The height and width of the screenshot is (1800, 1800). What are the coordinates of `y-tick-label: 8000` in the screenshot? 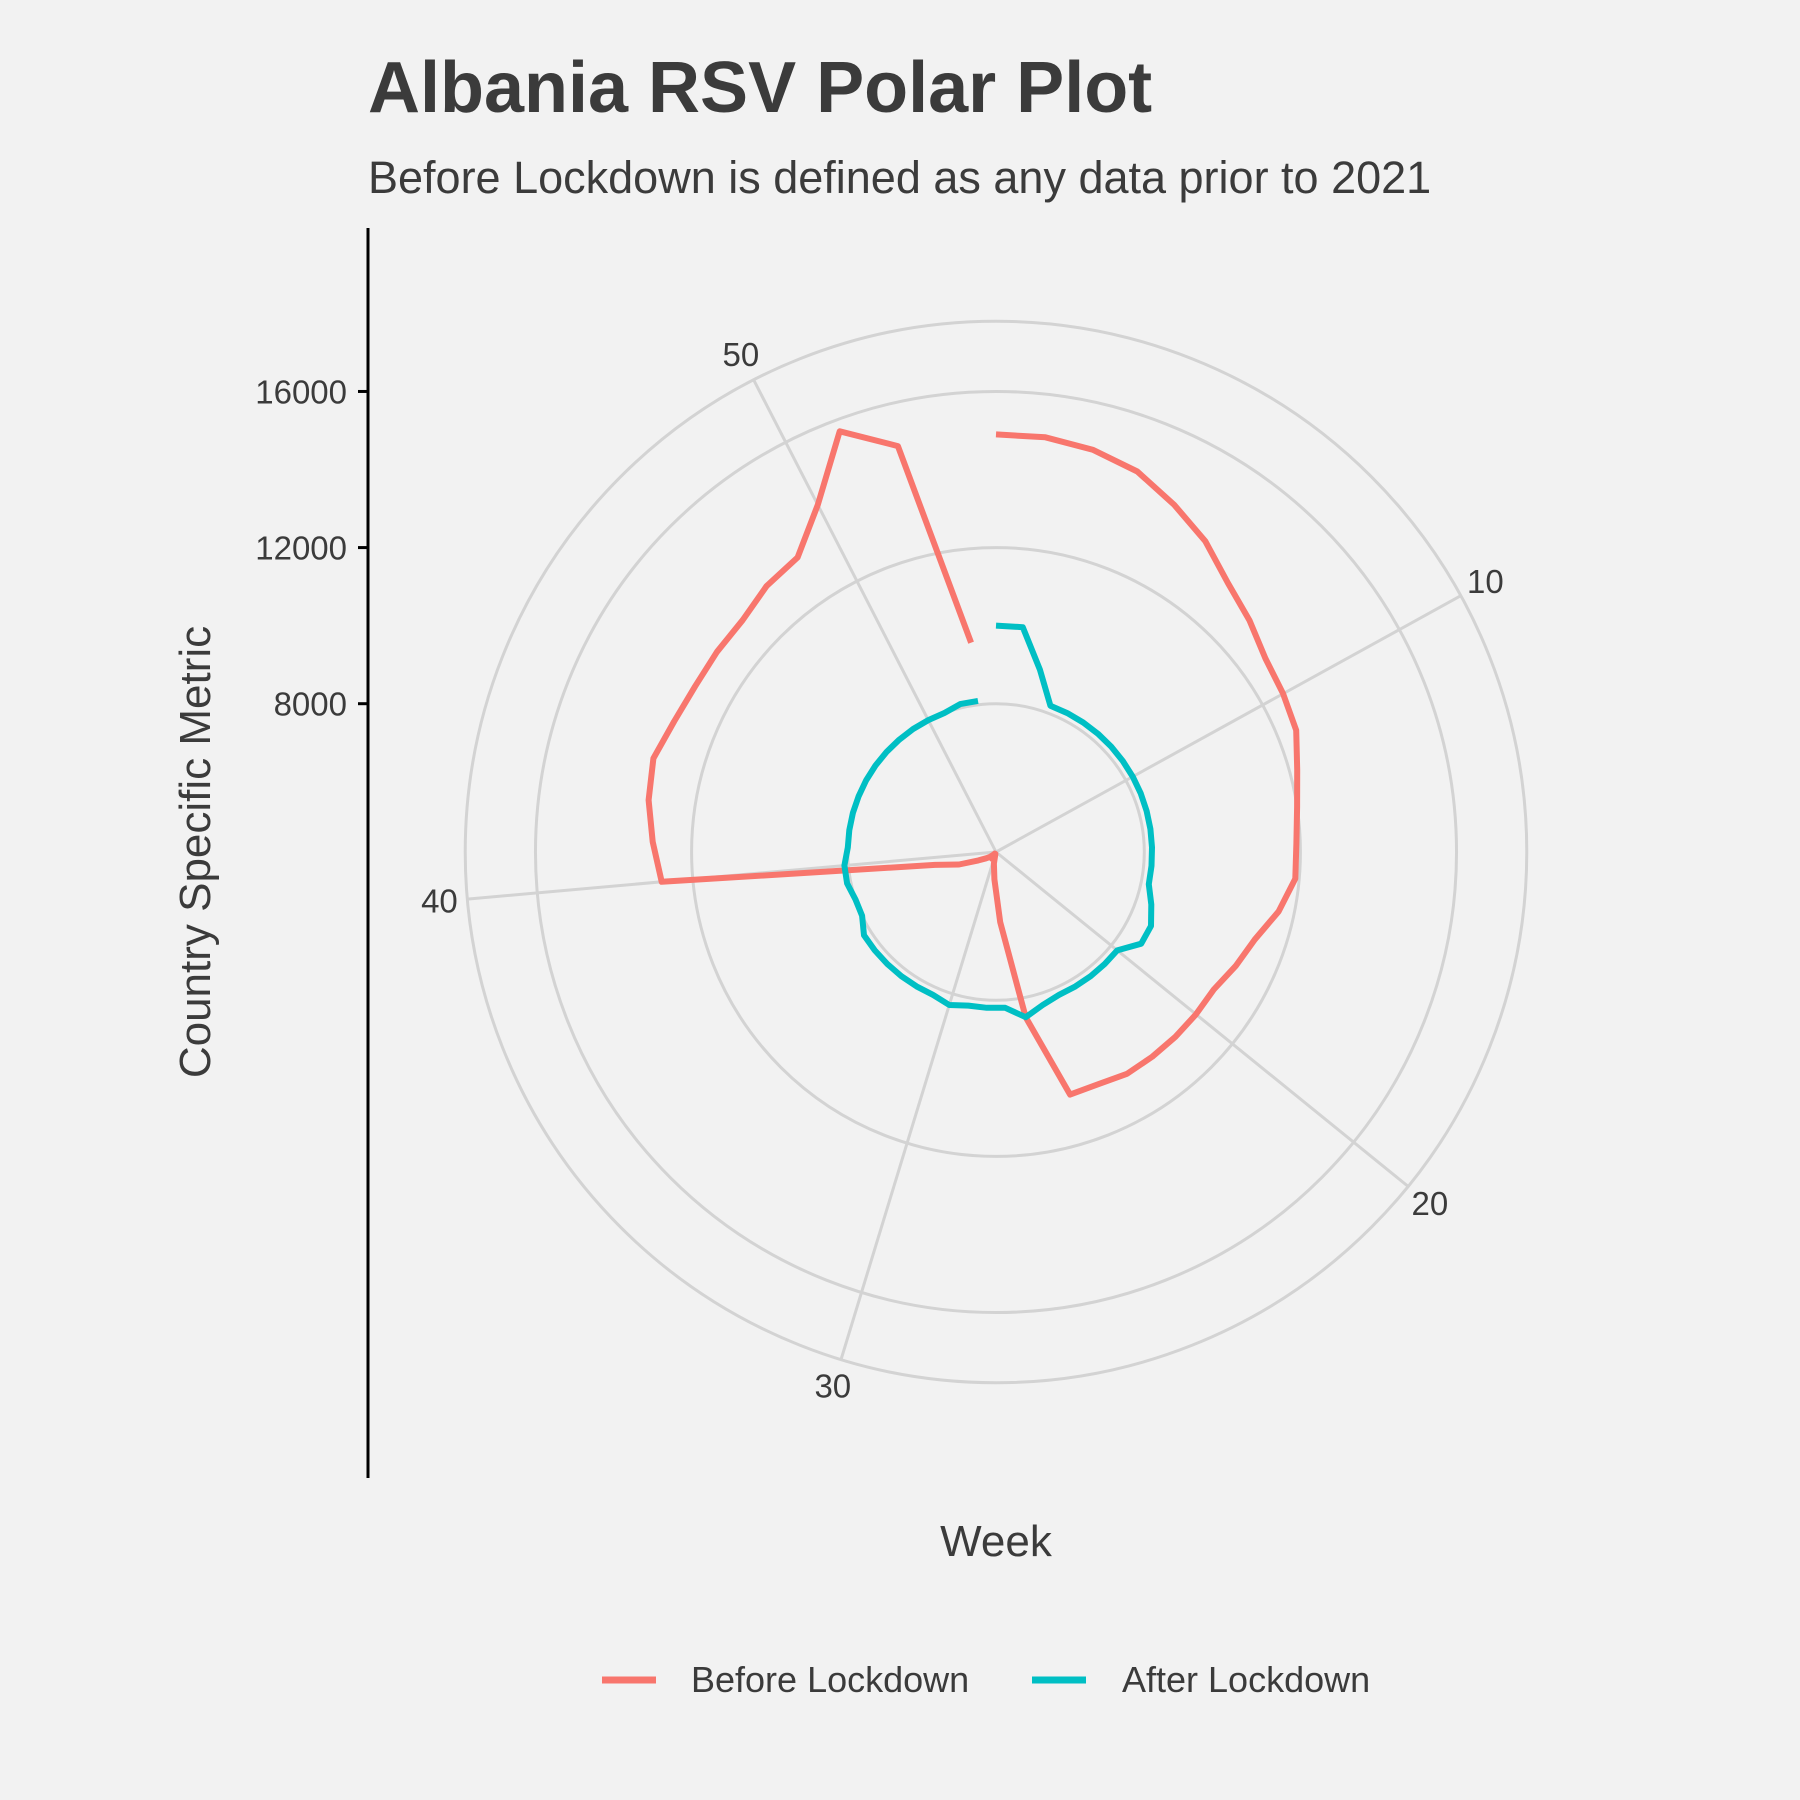 It's located at (310, 704).